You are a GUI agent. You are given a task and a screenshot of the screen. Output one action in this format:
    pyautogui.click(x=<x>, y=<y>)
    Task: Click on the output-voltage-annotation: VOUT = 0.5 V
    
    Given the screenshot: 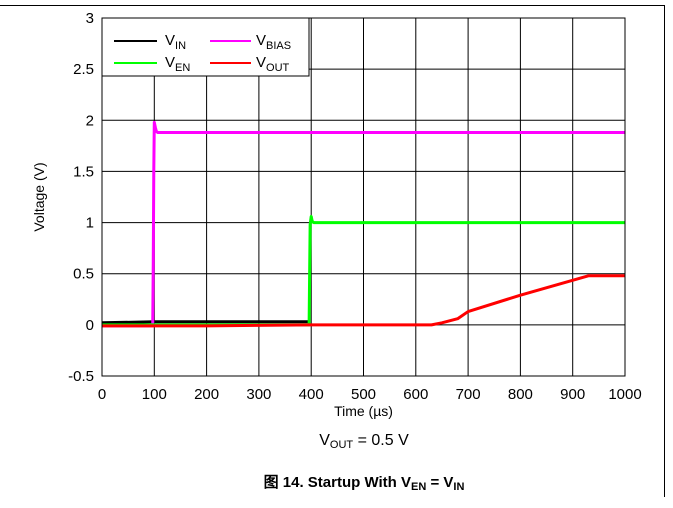 What is the action you would take?
    pyautogui.click(x=336, y=441)
    